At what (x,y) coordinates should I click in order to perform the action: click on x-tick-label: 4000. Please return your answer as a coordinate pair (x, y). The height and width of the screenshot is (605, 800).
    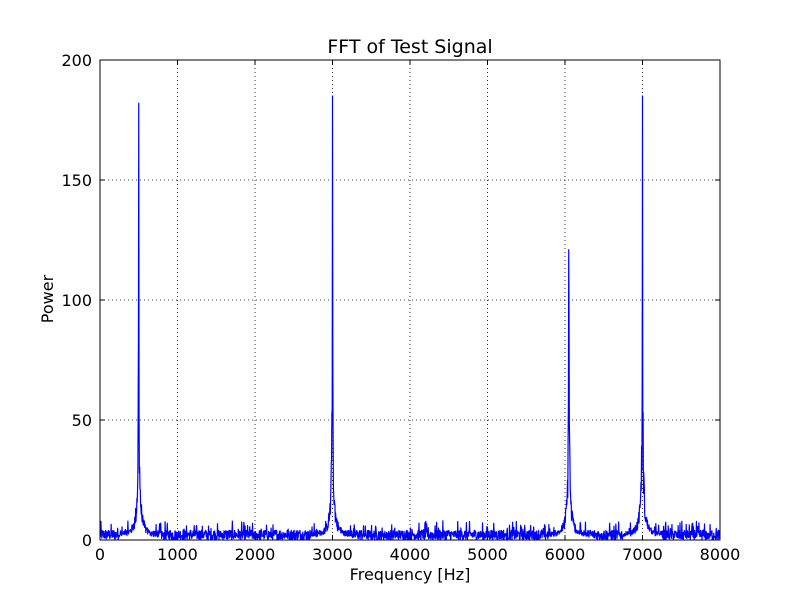
    Looking at the image, I should click on (410, 554).